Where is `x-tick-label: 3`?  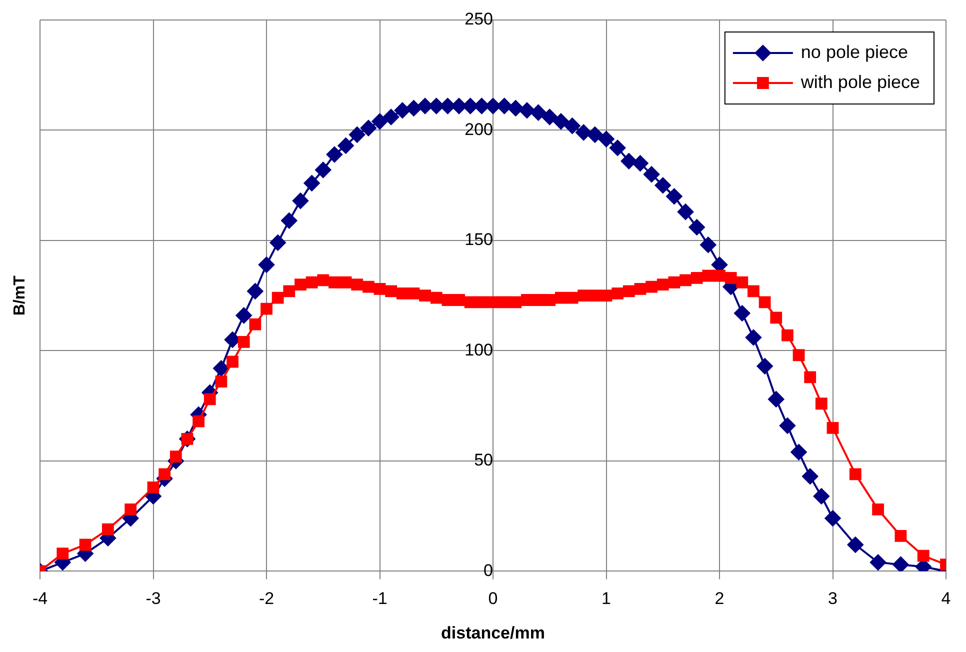
x-tick-label: 3 is located at coordinates (833, 598).